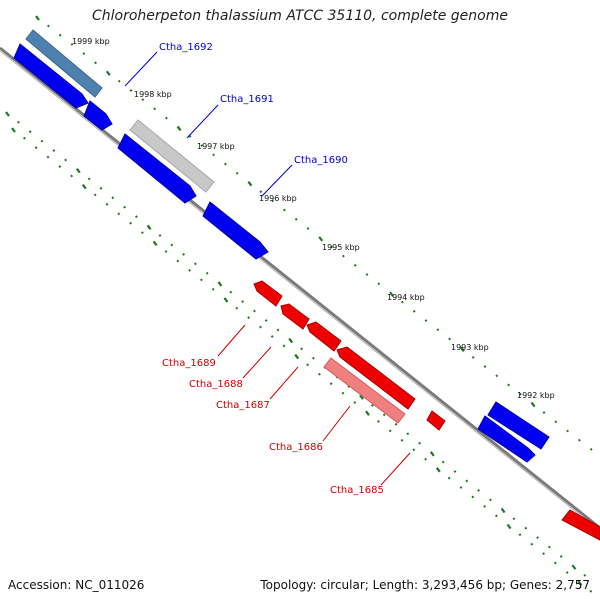  I want to click on tick-label-1994: 1994 kbp, so click(406, 297).